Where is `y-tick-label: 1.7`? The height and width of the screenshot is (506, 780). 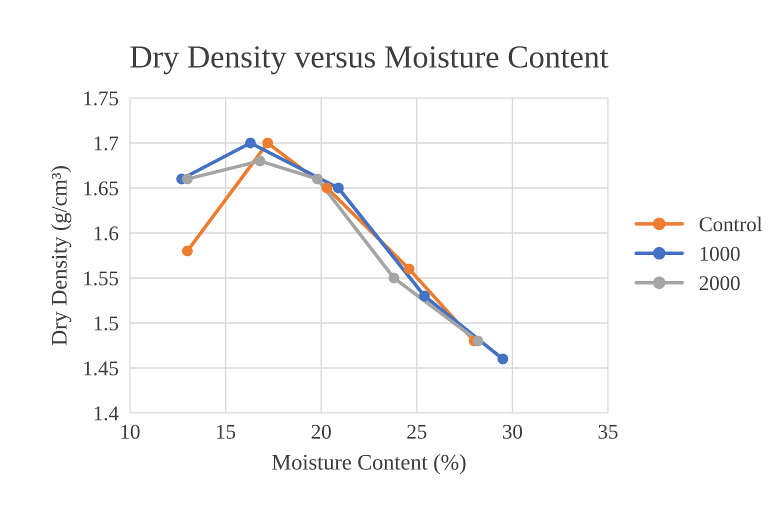
y-tick-label: 1.7 is located at coordinates (106, 143).